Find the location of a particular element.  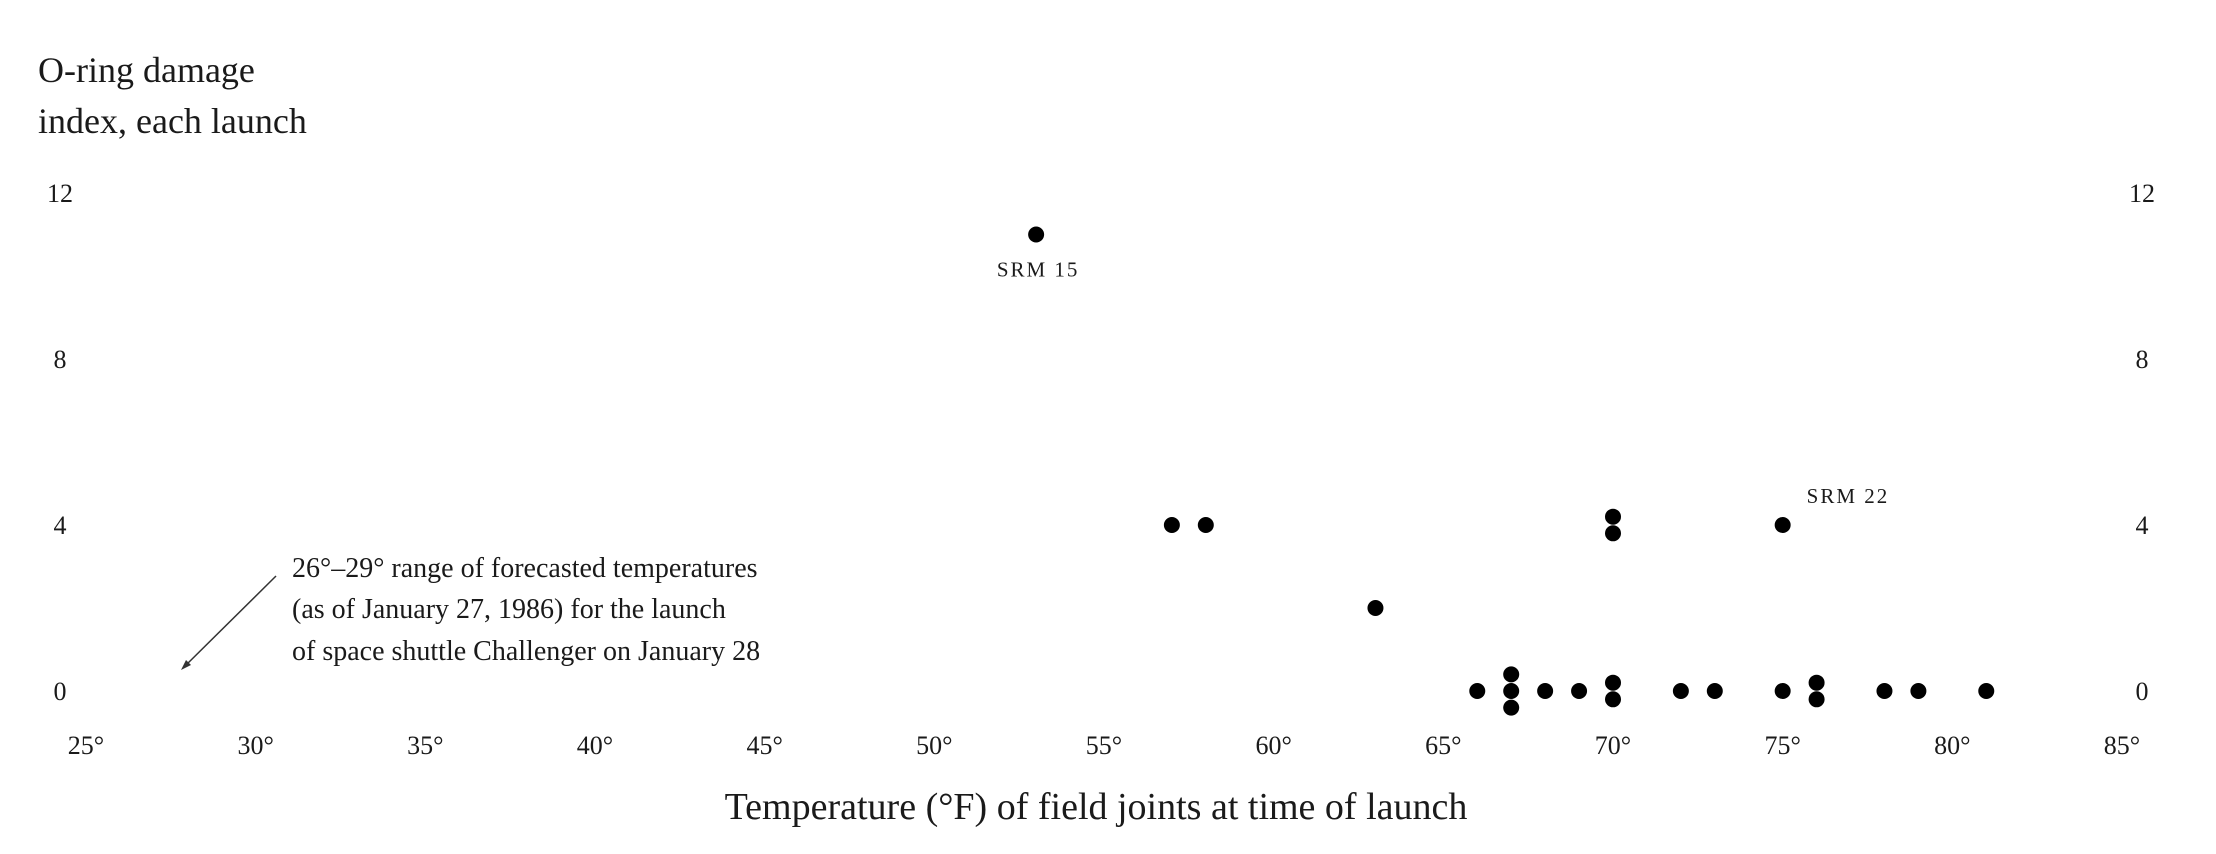

x-tick-label-70: 70° is located at coordinates (1613, 745).